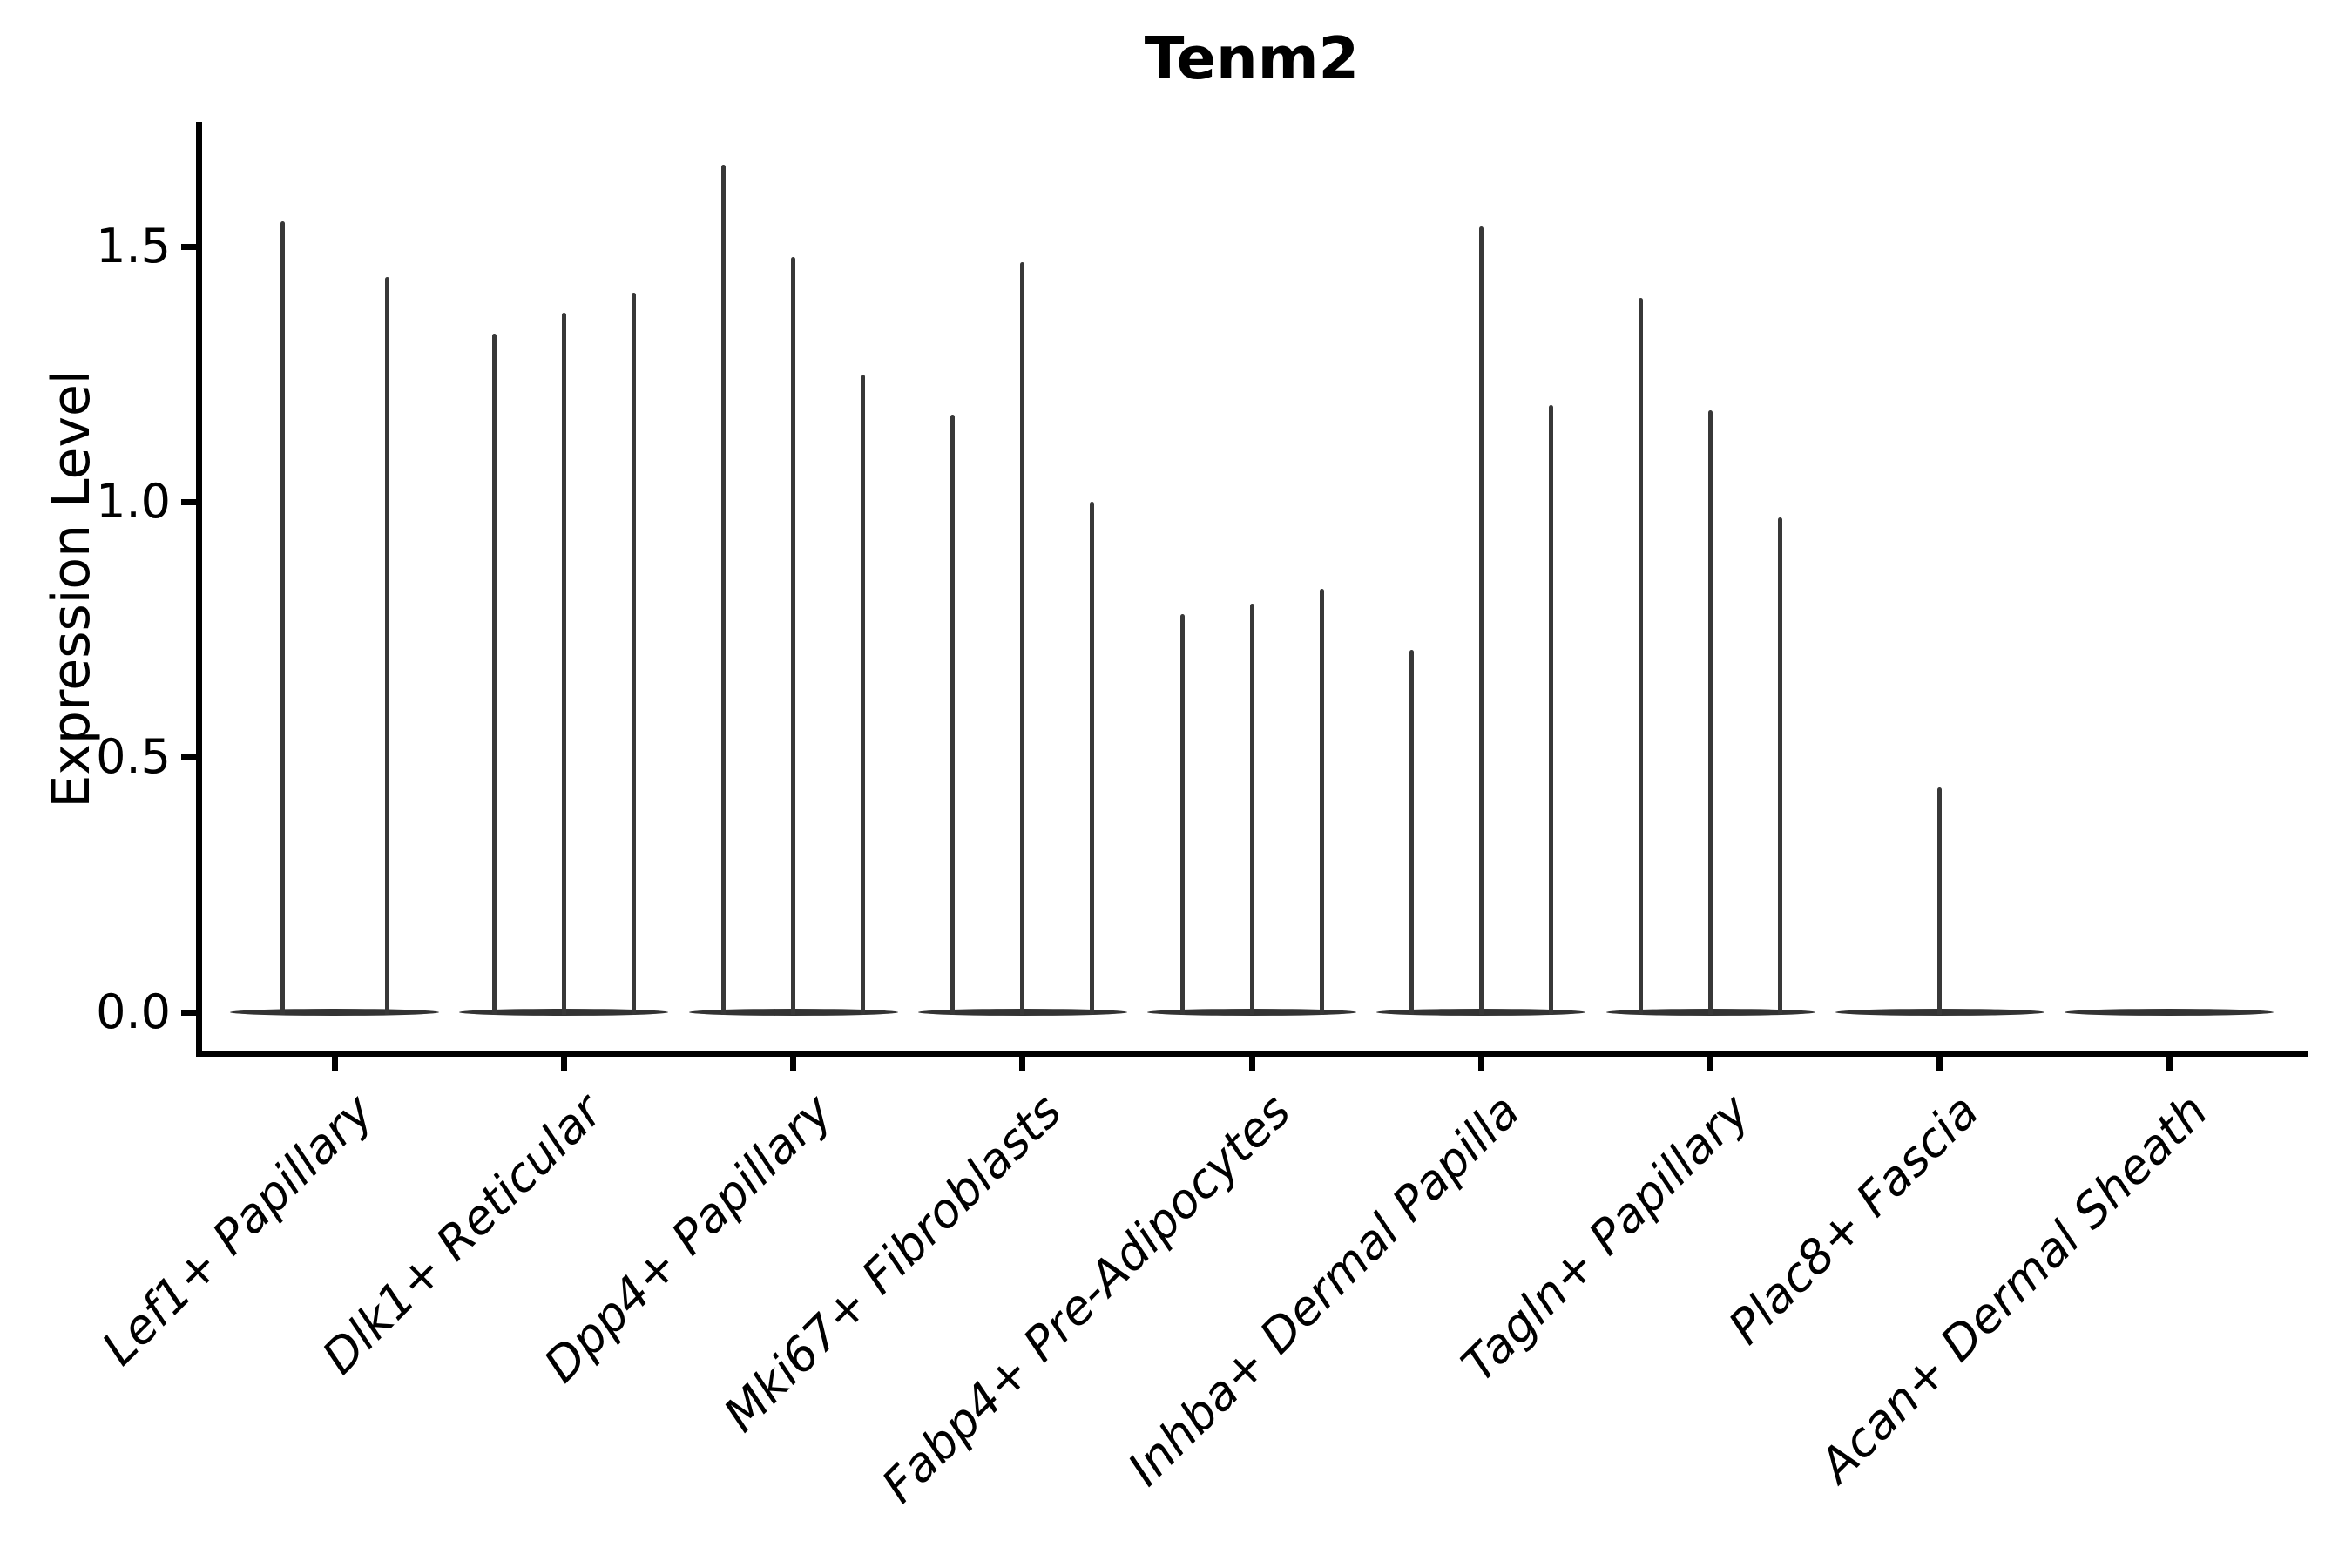 Image resolution: width=2352 pixels, height=1568 pixels. What do you see at coordinates (893, 1263) in the screenshot?
I see `x-tick-label: Mki67+ Fibroblasts` at bounding box center [893, 1263].